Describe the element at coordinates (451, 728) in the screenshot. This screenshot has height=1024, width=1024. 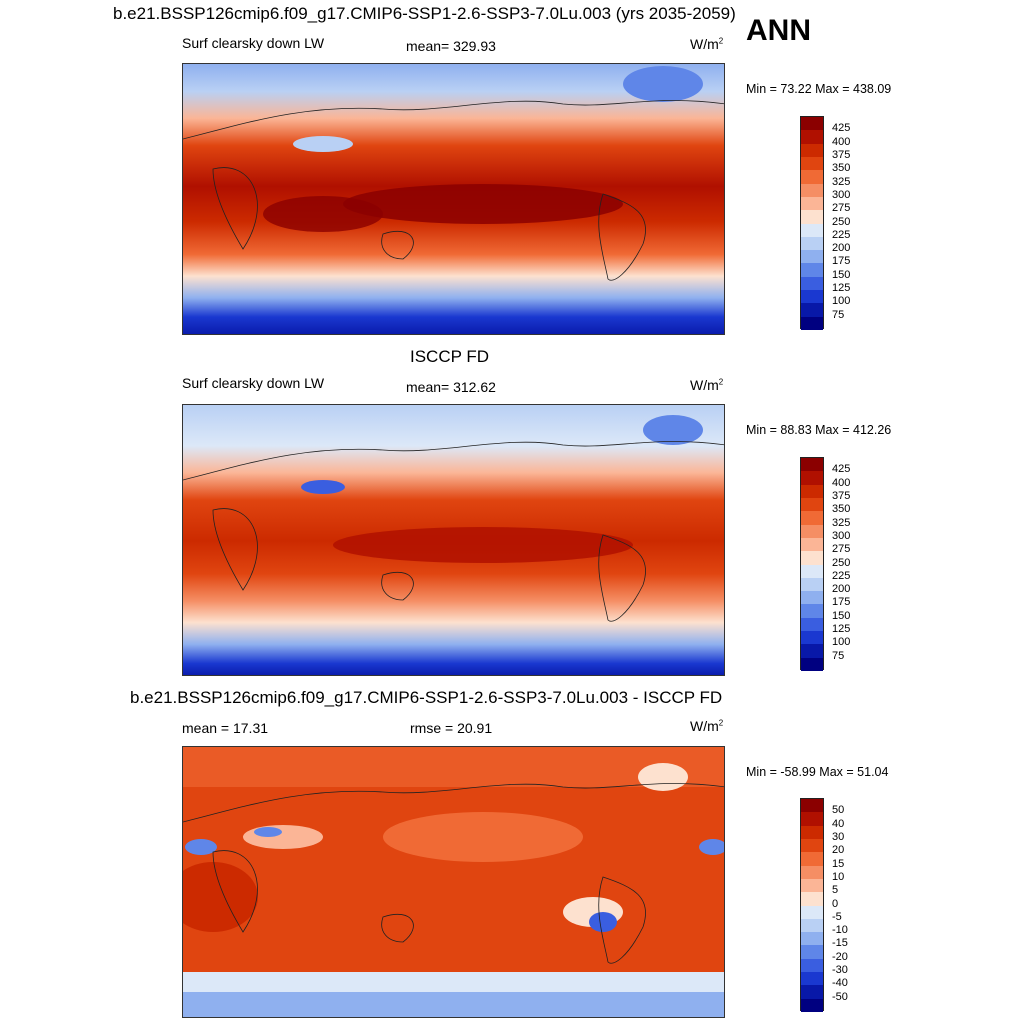
I see `panel3-rmse-label: rmse = 20.91` at that location.